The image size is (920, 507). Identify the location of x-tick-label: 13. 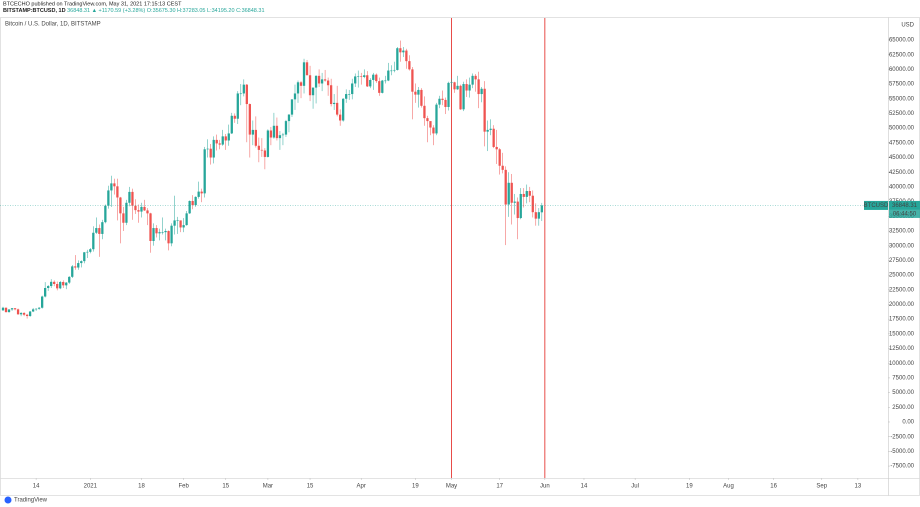
(858, 487).